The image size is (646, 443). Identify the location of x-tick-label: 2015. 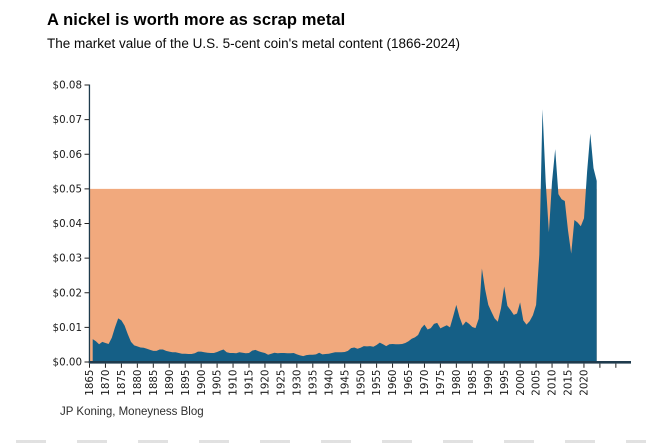
(569, 383).